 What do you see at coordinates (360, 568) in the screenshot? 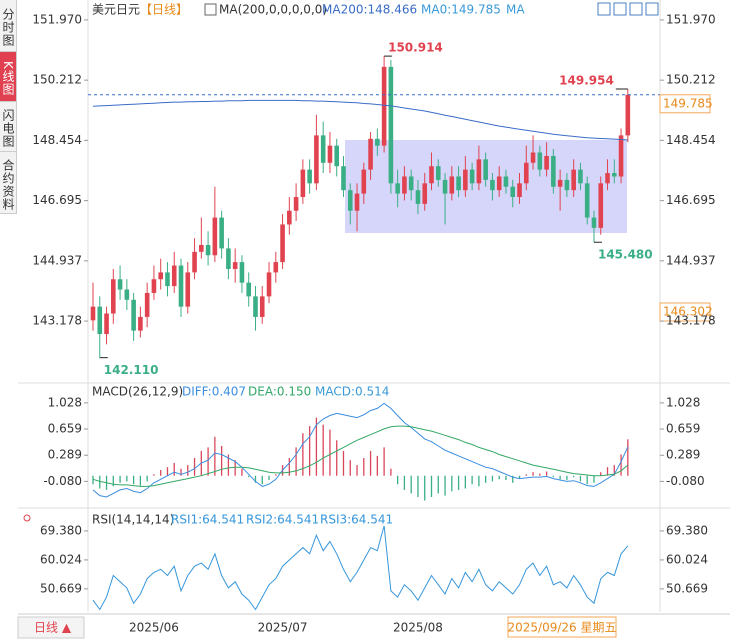
I see `rsi-line` at bounding box center [360, 568].